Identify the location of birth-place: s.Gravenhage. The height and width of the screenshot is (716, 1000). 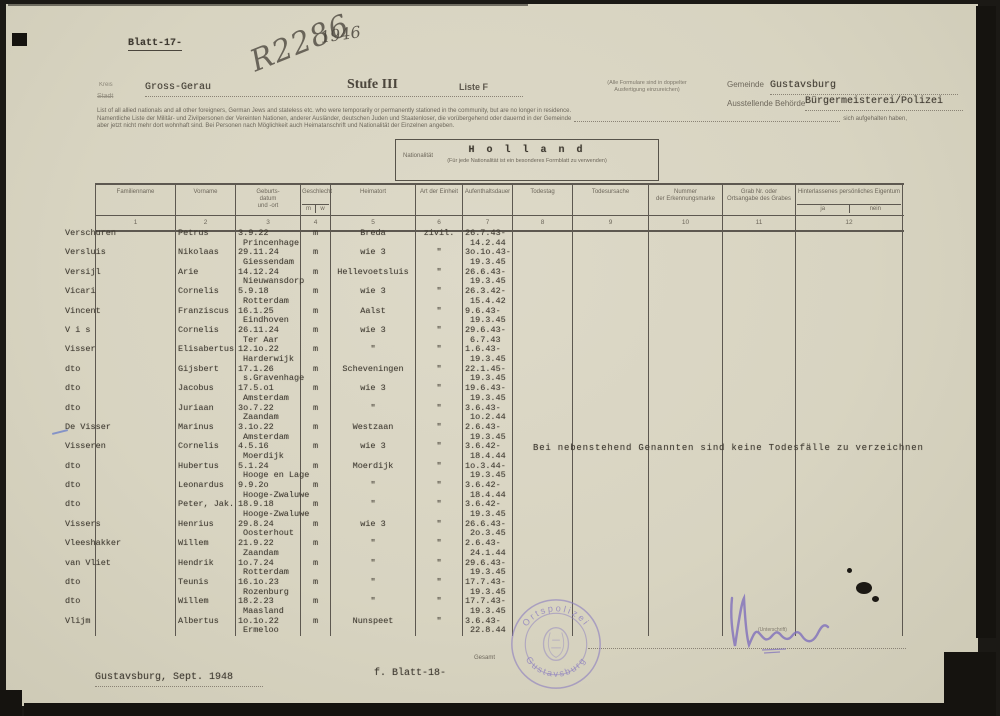
(274, 378).